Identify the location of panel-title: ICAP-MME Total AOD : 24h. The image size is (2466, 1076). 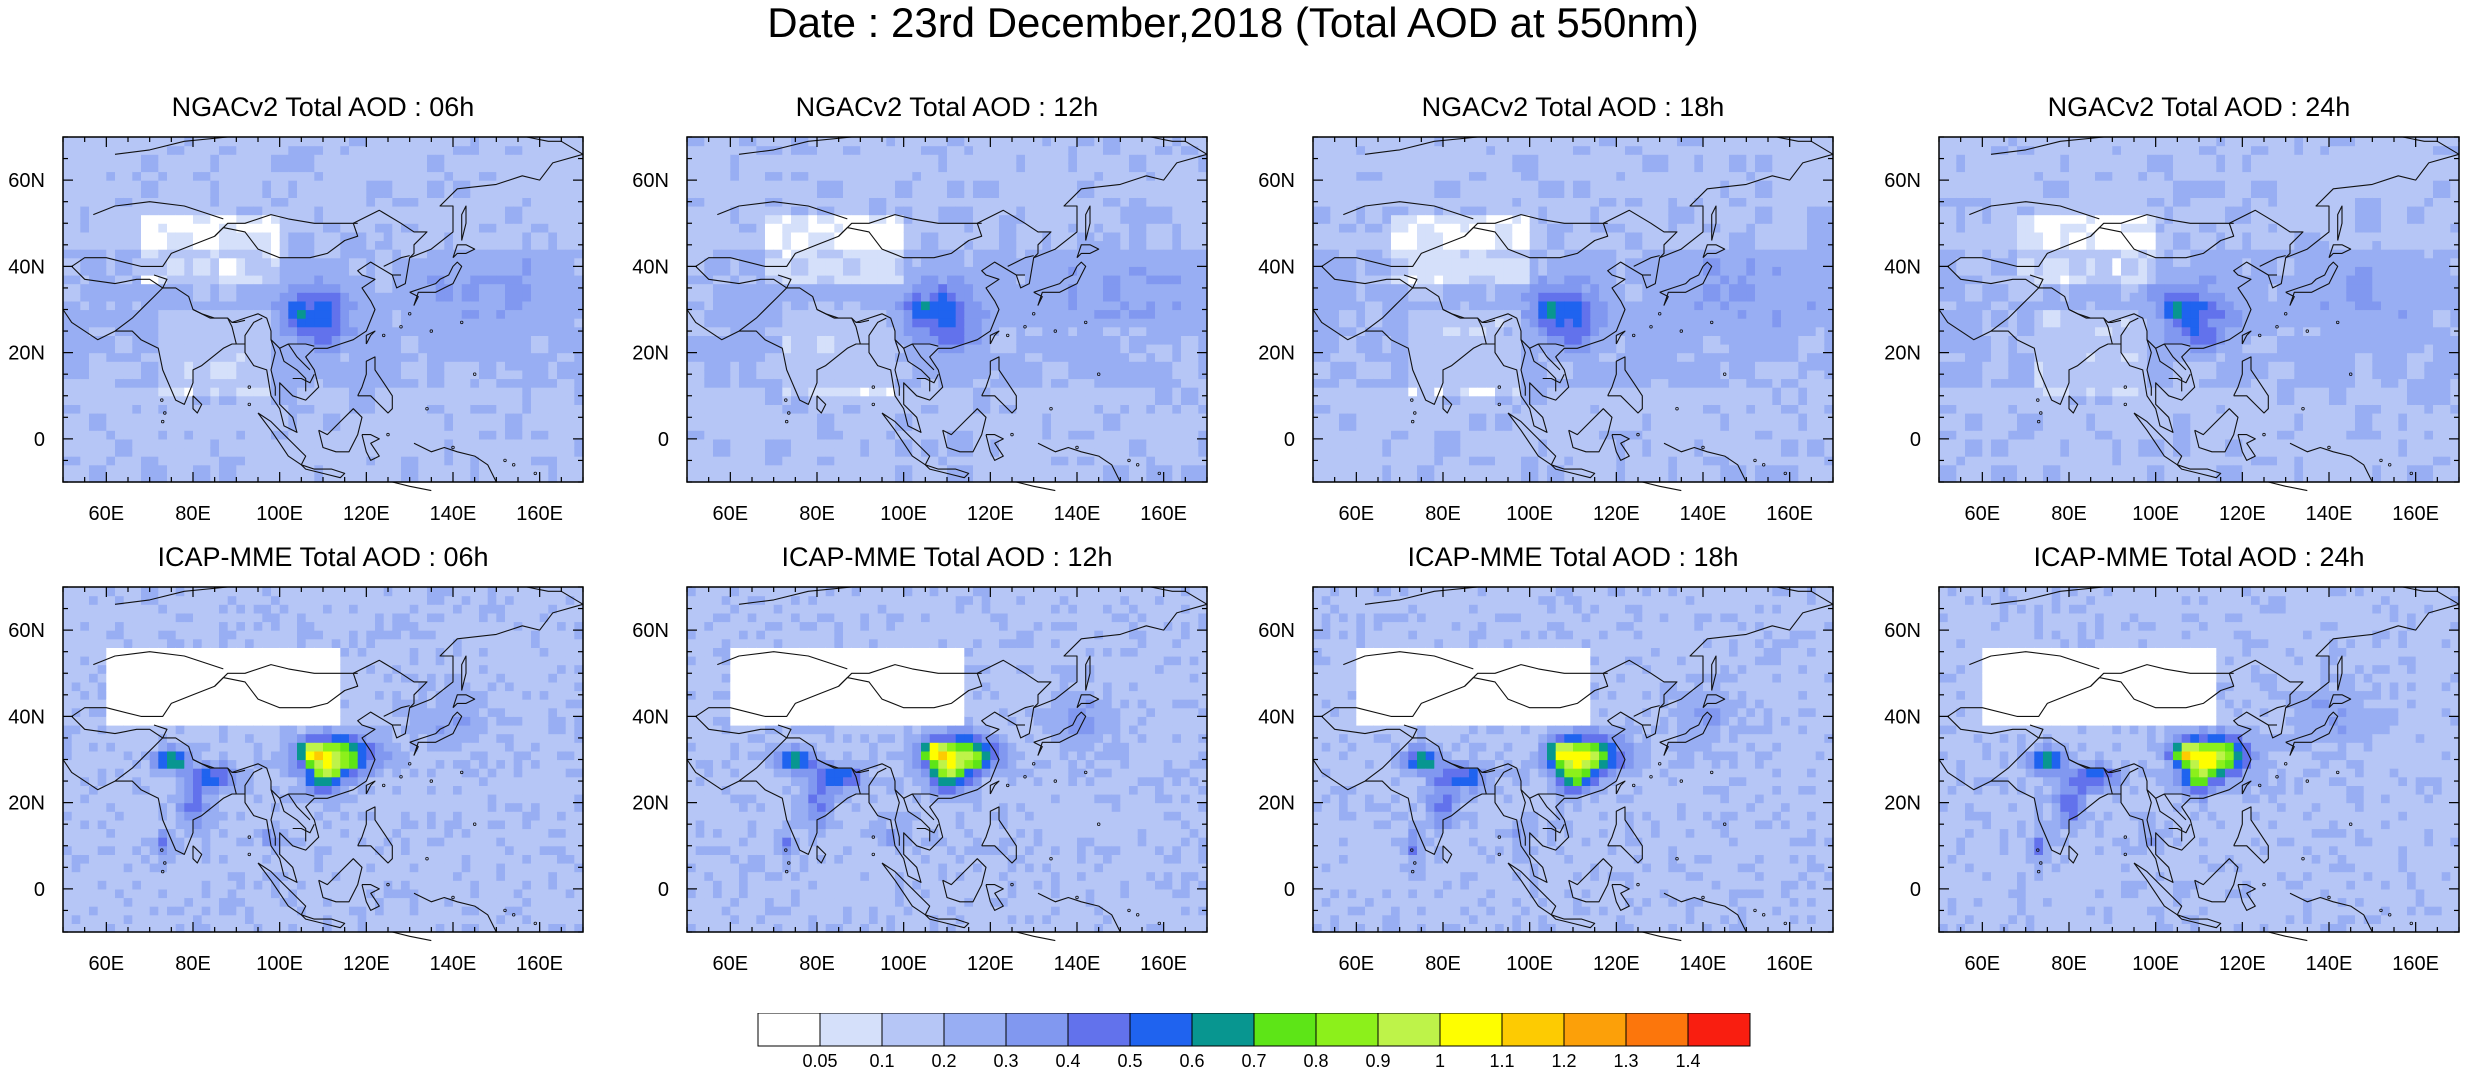
(2199, 557).